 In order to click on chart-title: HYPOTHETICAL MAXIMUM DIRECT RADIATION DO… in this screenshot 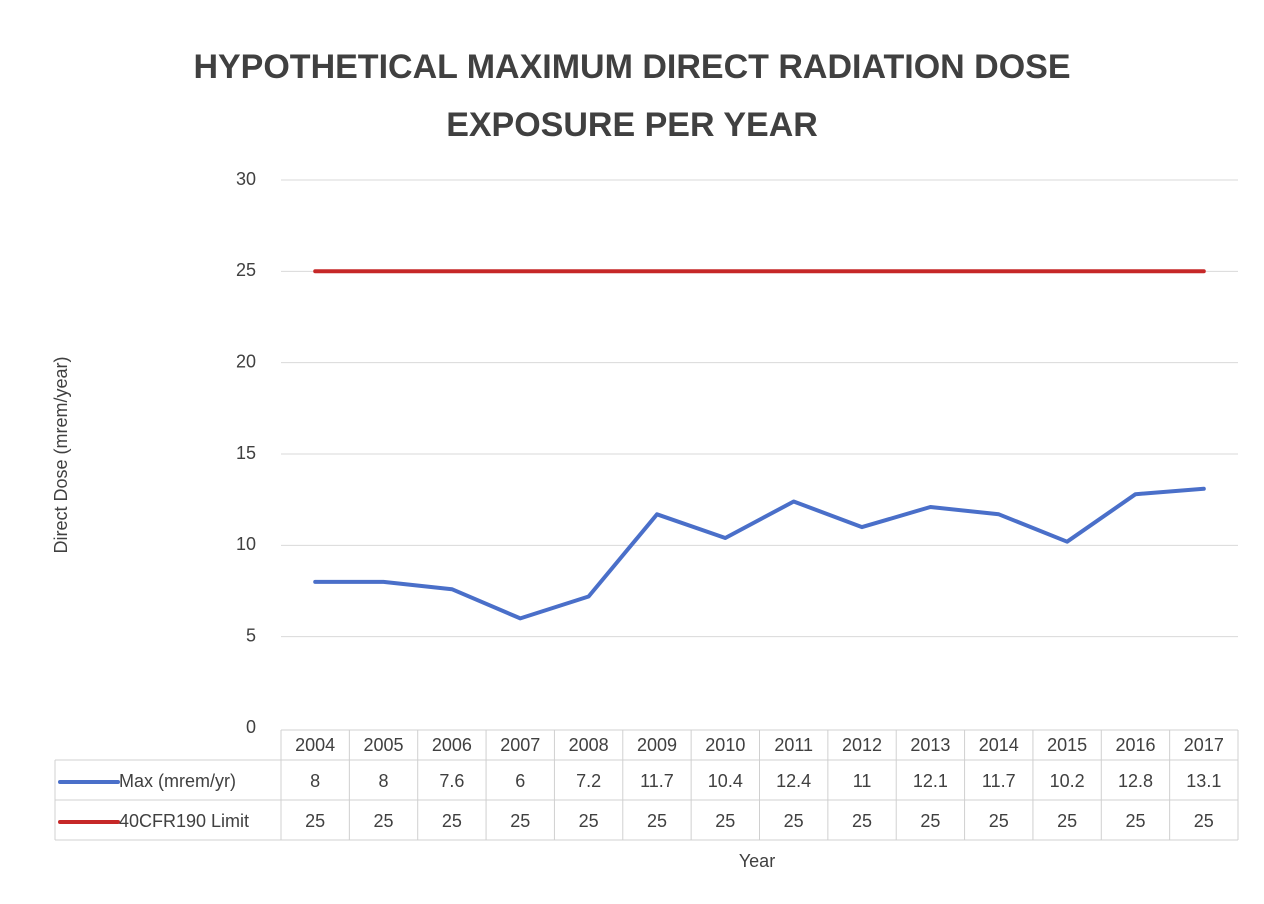, I will do `click(632, 96)`.